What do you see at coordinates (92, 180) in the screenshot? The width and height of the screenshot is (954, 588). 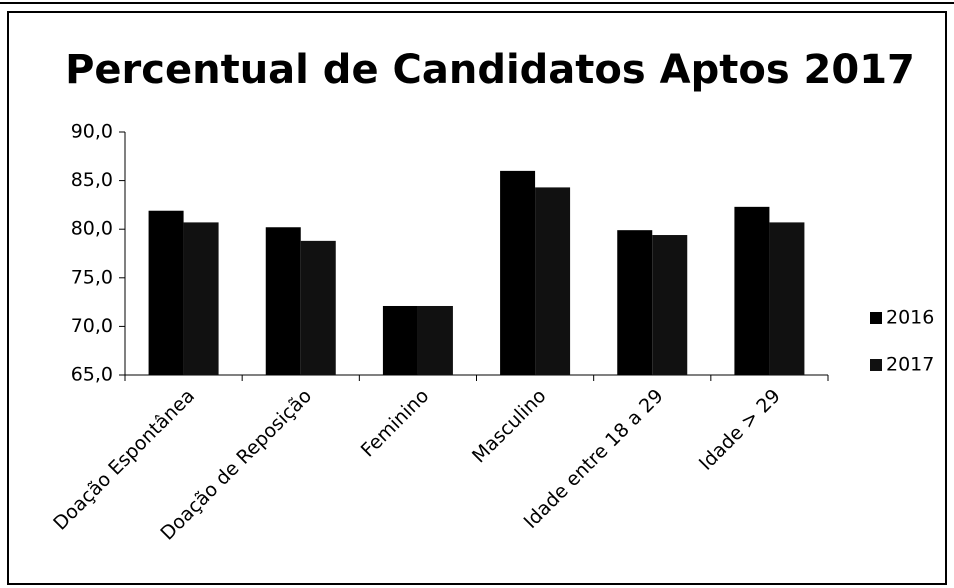 I see `y-tick-label: 85,0` at bounding box center [92, 180].